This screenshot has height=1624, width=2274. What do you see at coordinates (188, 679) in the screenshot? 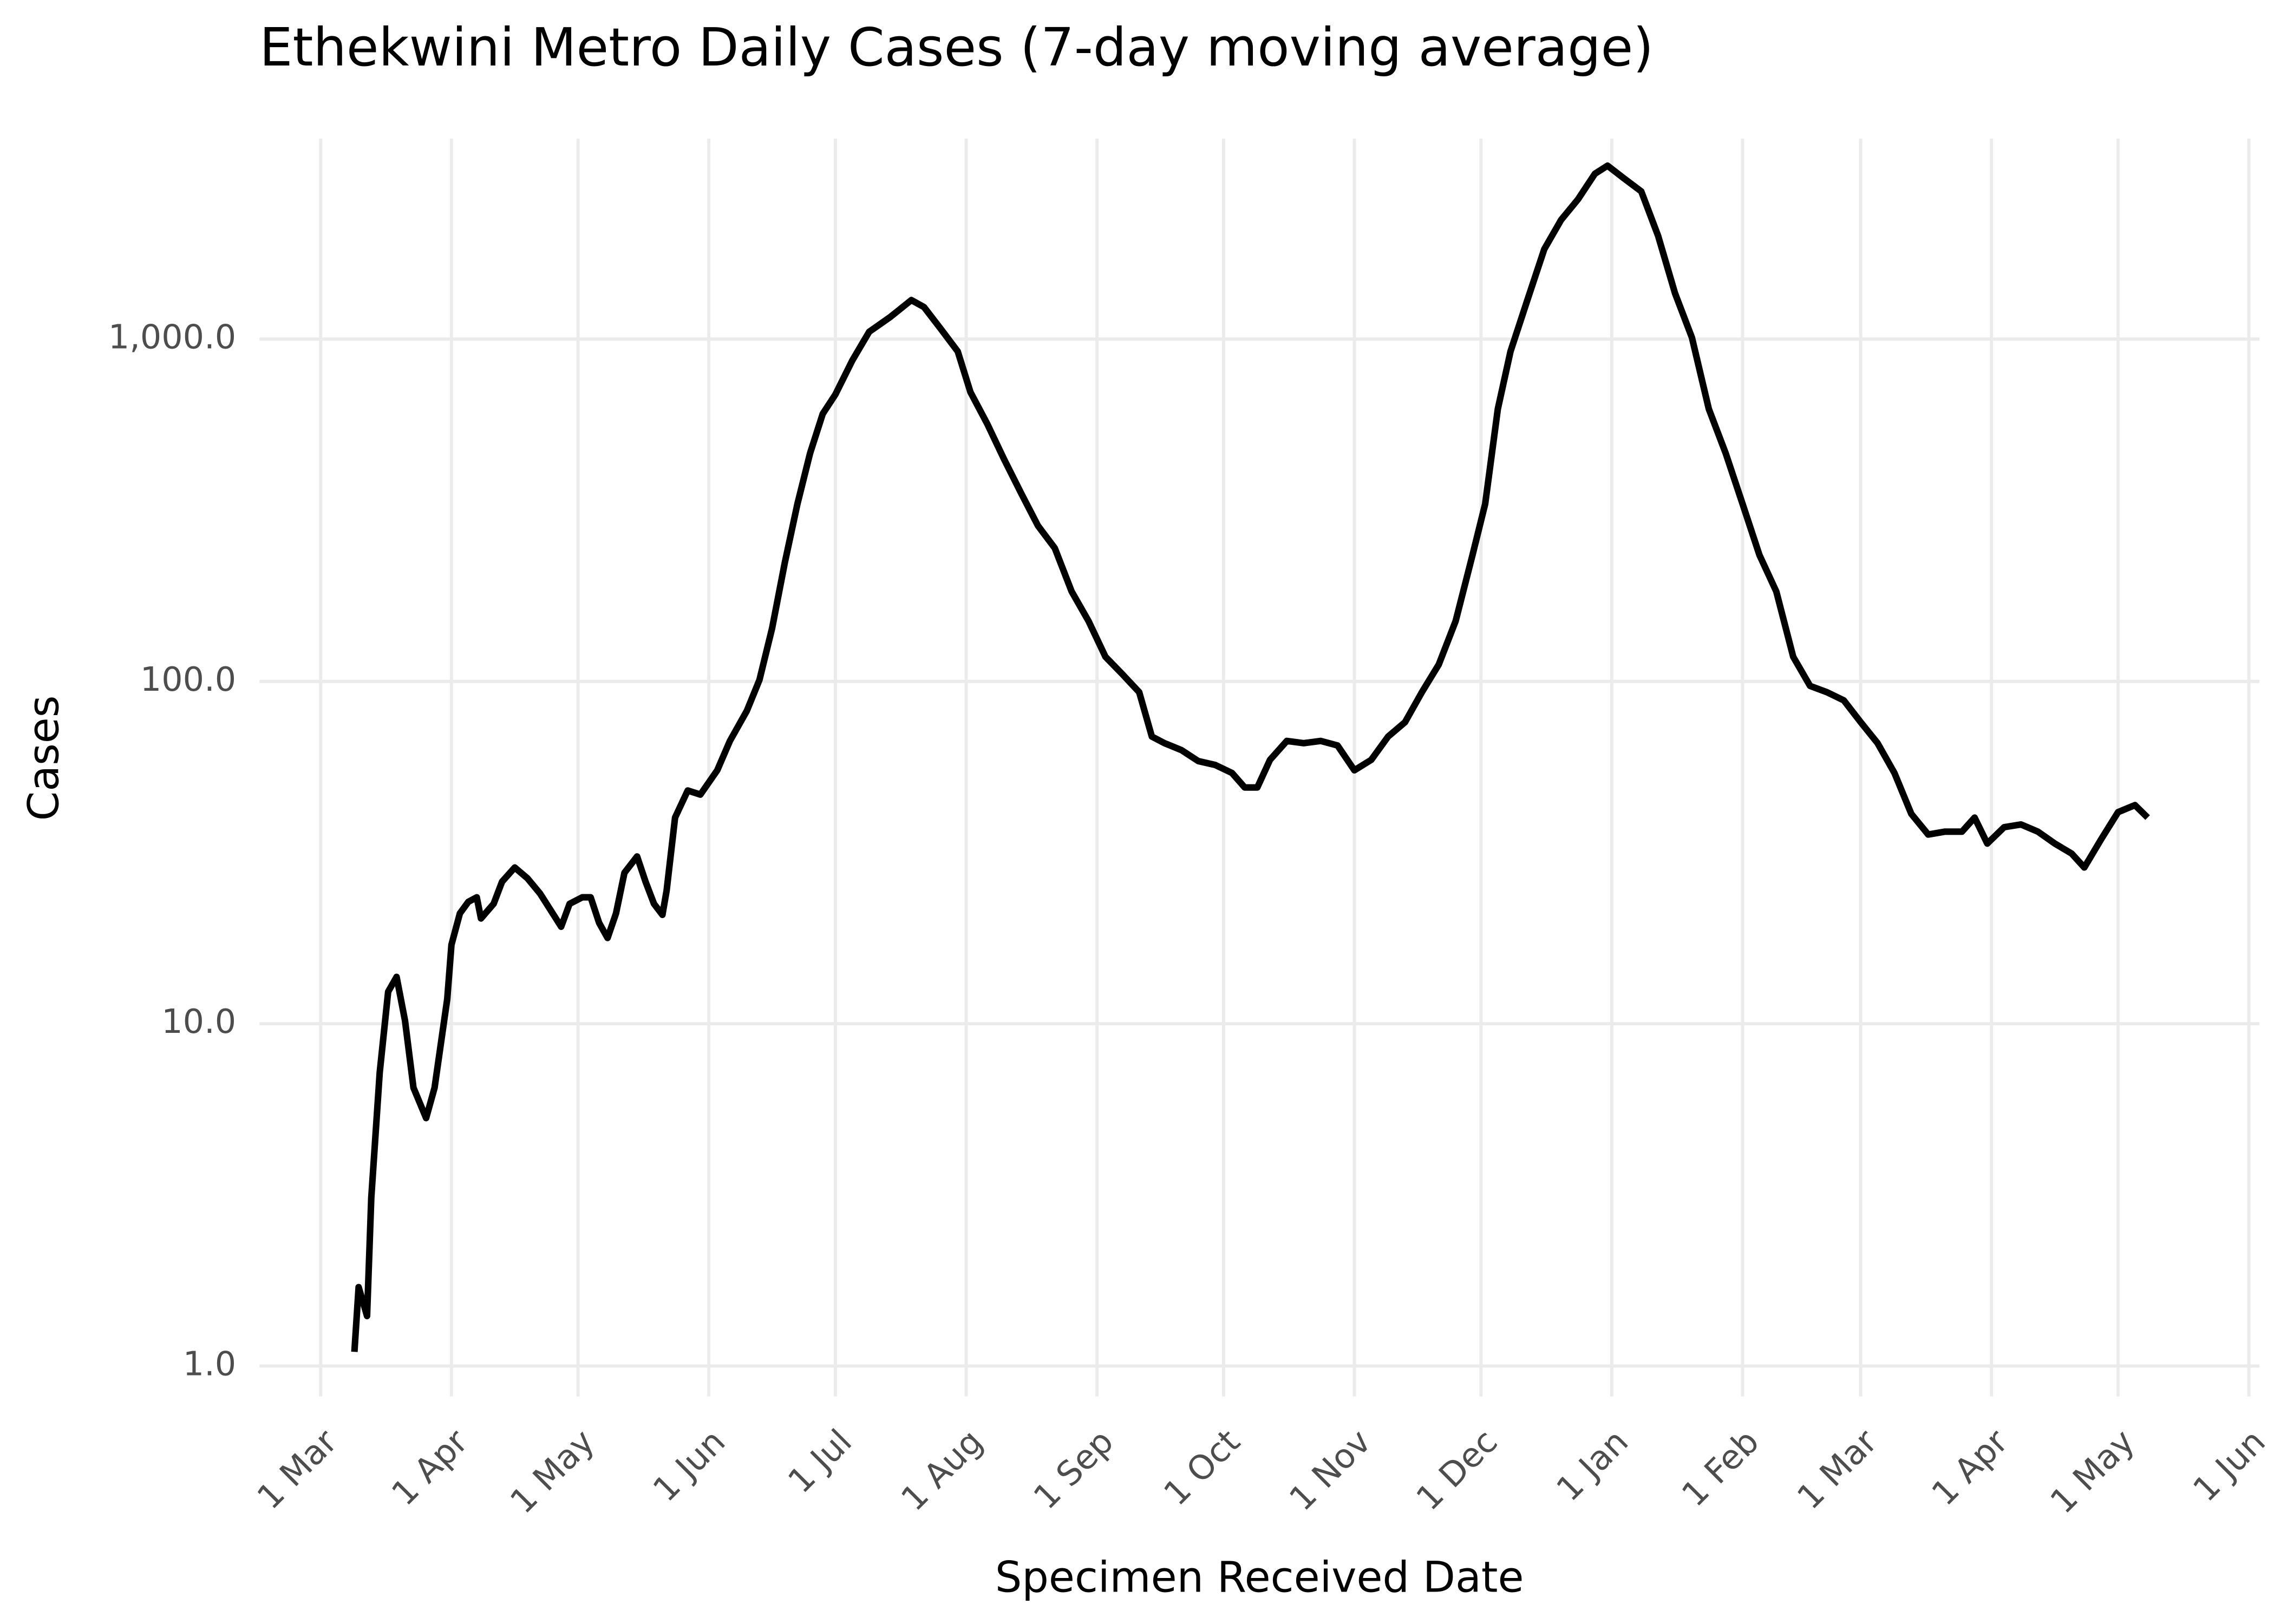
I see `y-tick-label: 100.0` at bounding box center [188, 679].